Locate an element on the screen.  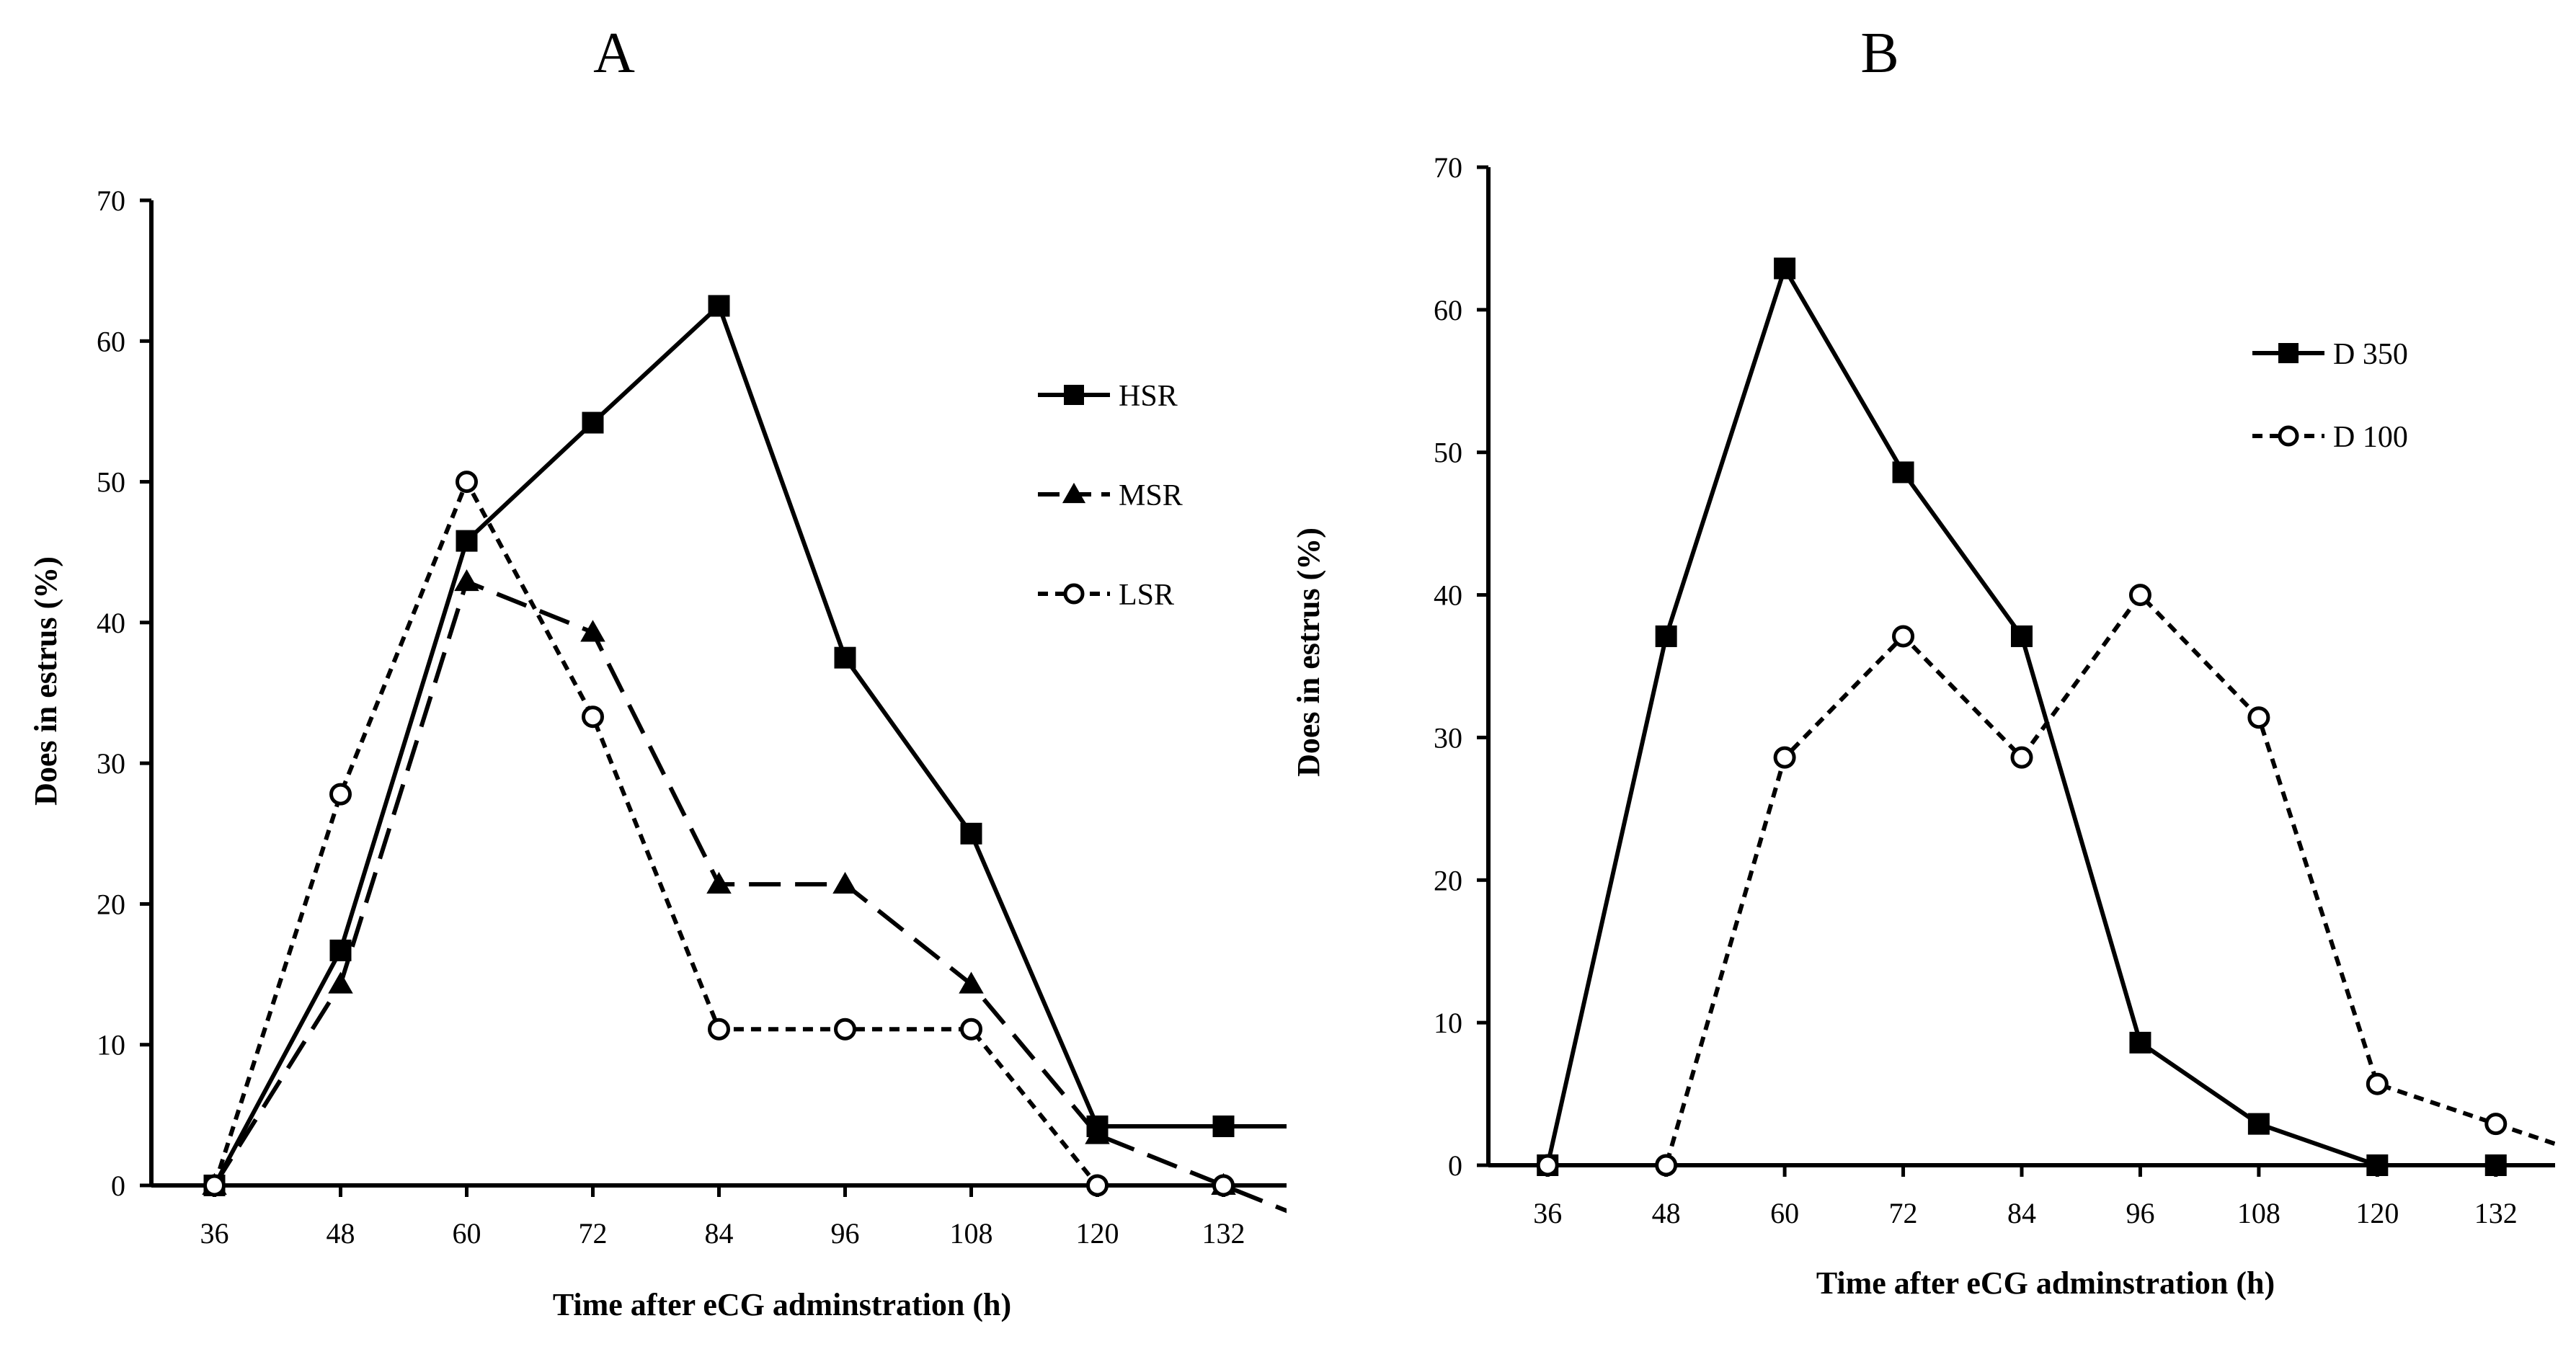
legend-label: HSR is located at coordinates (1148, 396).